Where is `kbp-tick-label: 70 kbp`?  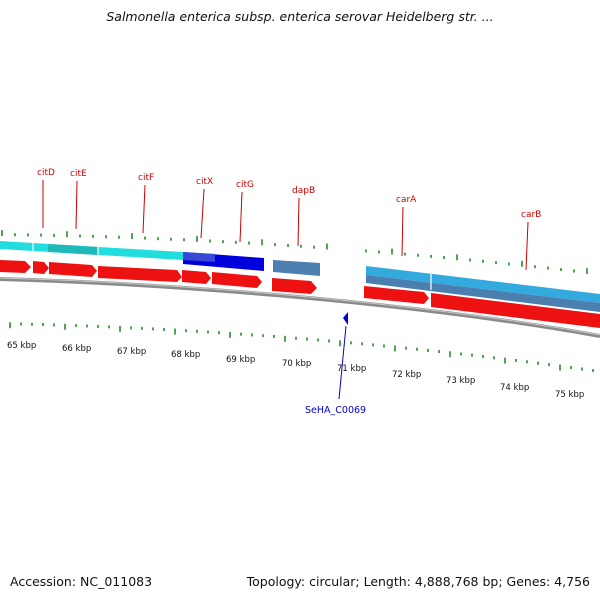 kbp-tick-label: 70 kbp is located at coordinates (296, 364).